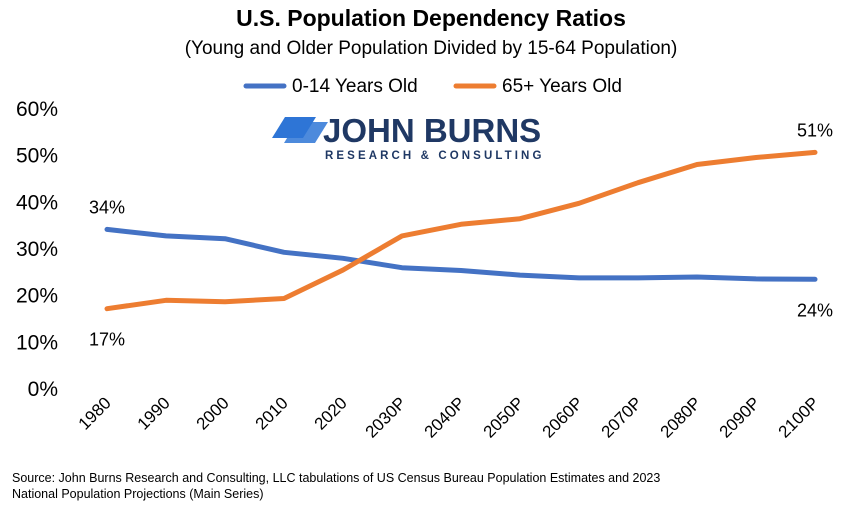 Image resolution: width=862 pixels, height=513 pixels. Describe the element at coordinates (461, 254) in the screenshot. I see `series-line-young` at that location.